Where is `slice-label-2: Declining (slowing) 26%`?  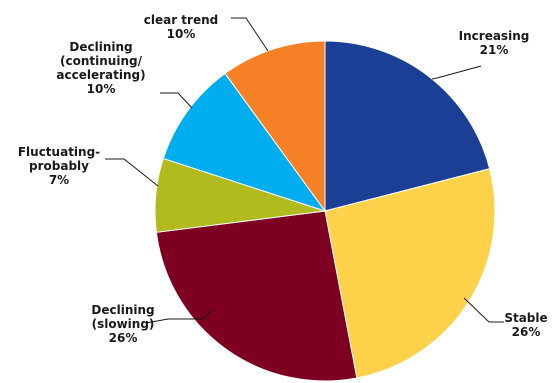 slice-label-2: Declining (slowing) 26% is located at coordinates (122, 324).